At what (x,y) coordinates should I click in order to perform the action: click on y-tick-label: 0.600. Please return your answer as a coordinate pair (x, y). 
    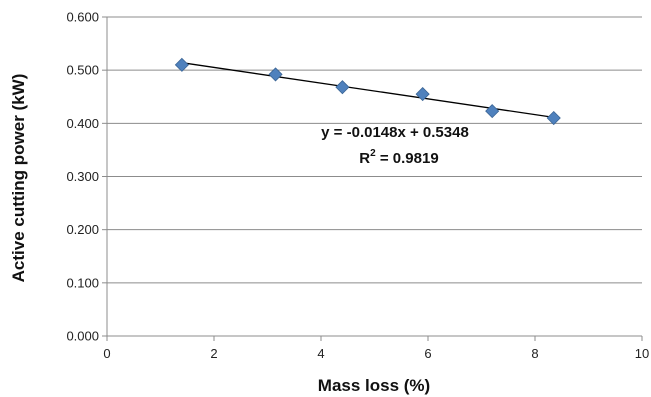
    Looking at the image, I should click on (82, 17).